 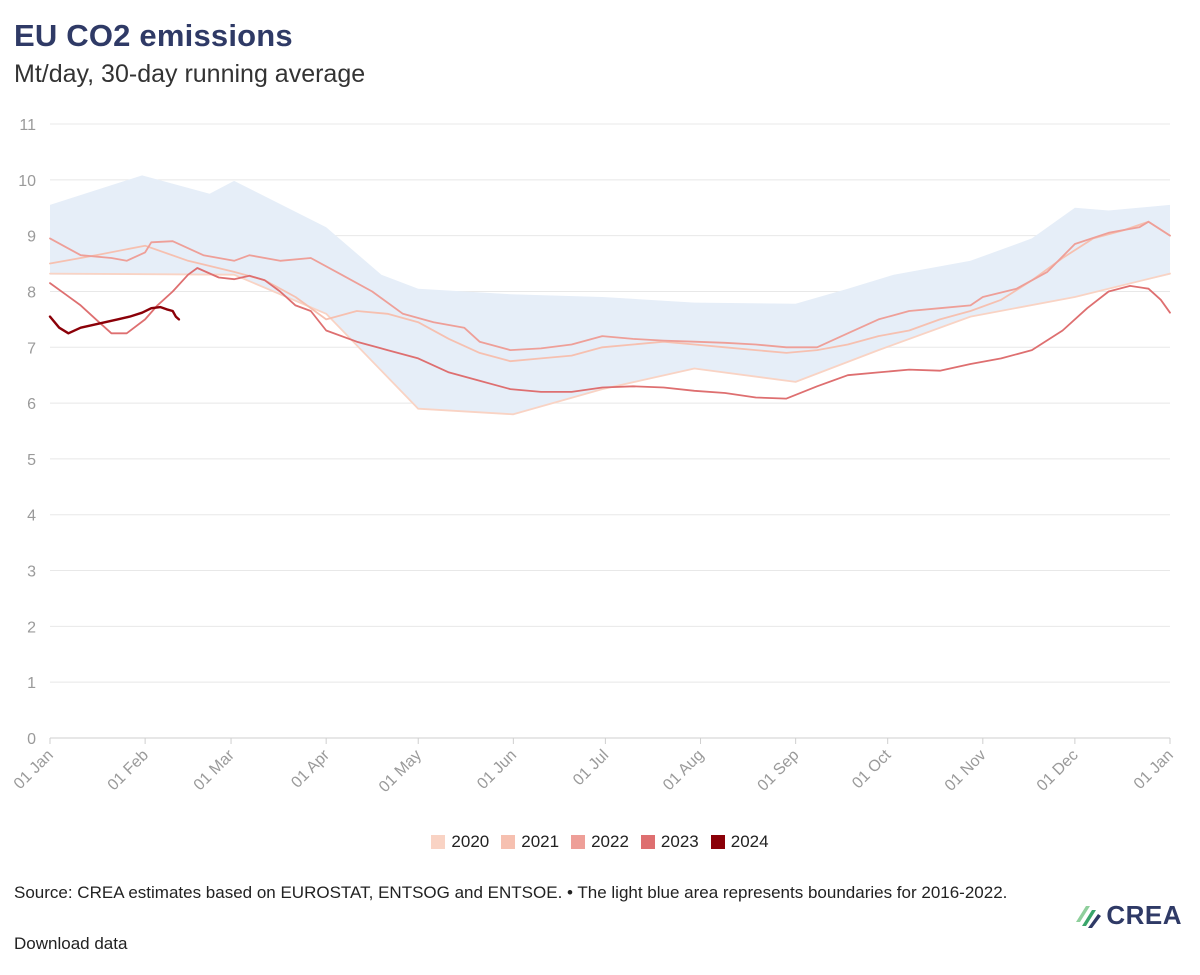 I want to click on y-tick-label: 3, so click(x=31, y=572).